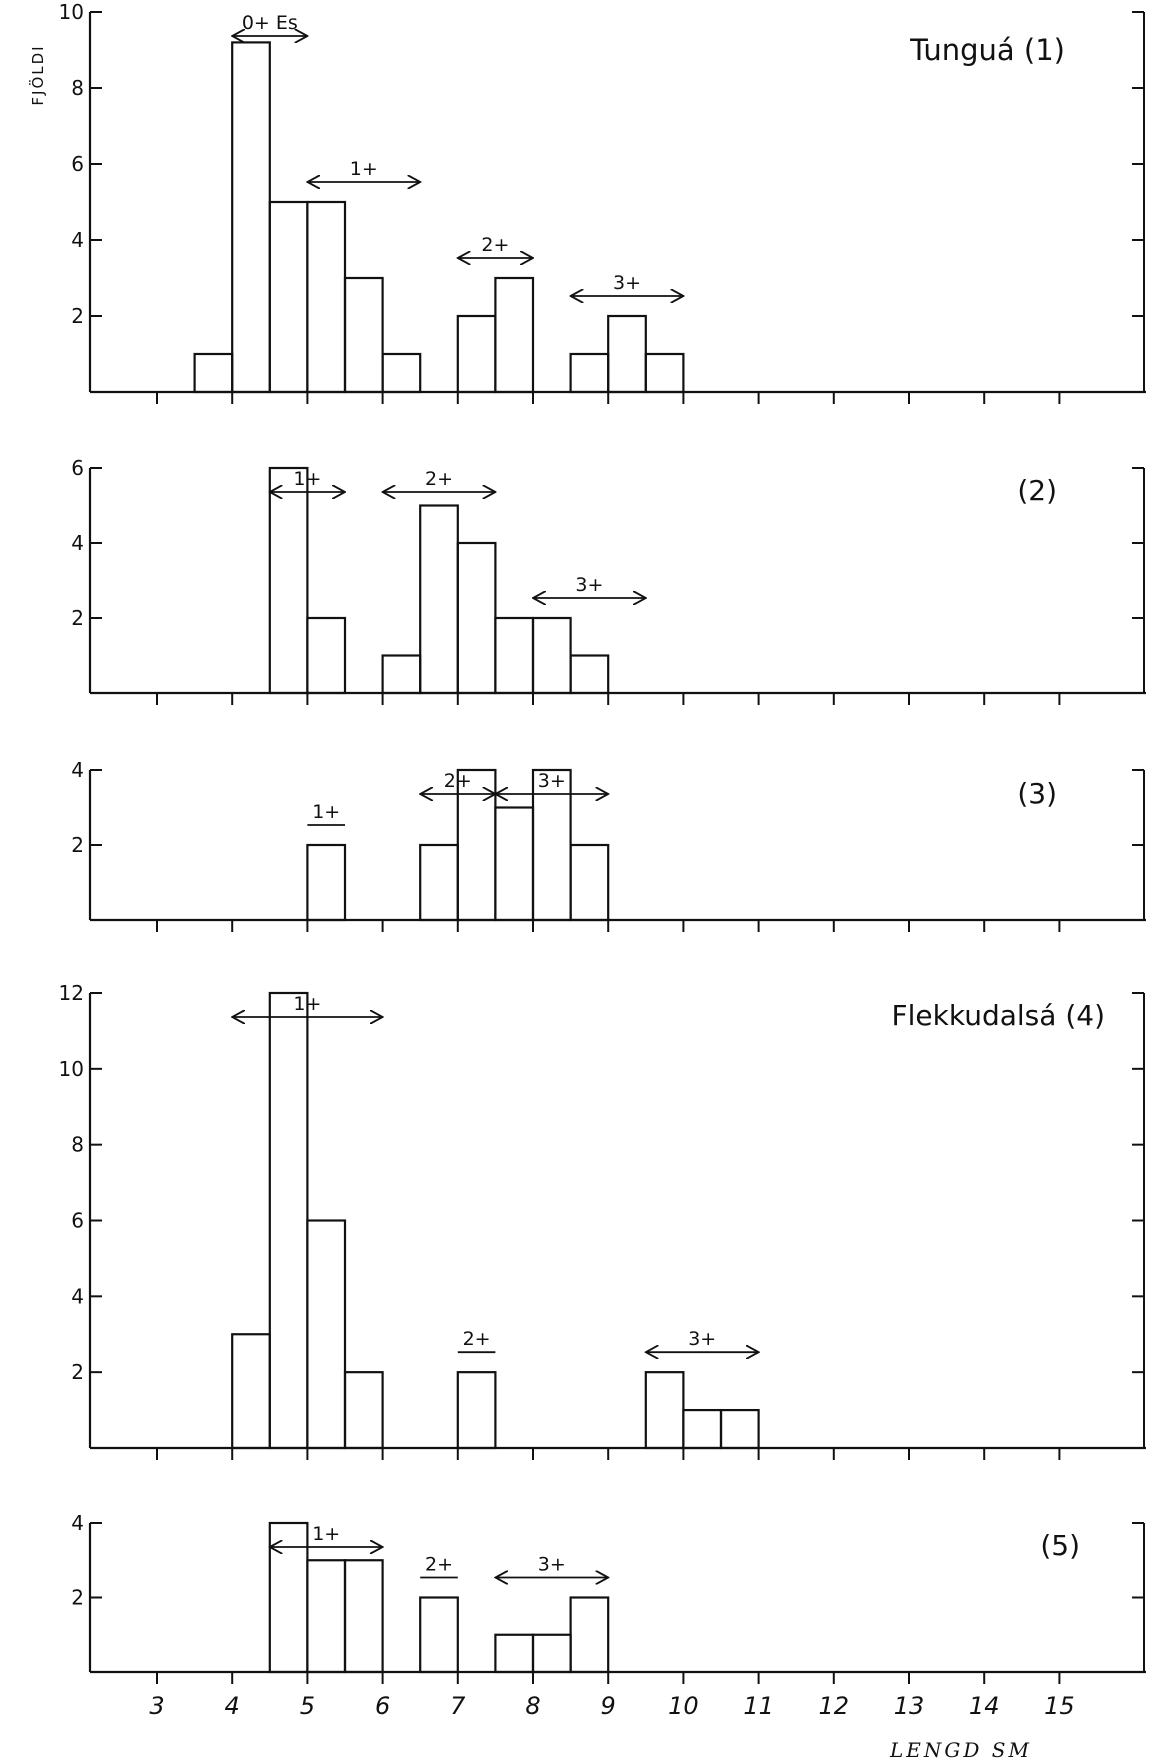 This screenshot has height=1762, width=1149. Describe the element at coordinates (987, 50) in the screenshot. I see `panel-1-title: Tunguá (1)` at that location.